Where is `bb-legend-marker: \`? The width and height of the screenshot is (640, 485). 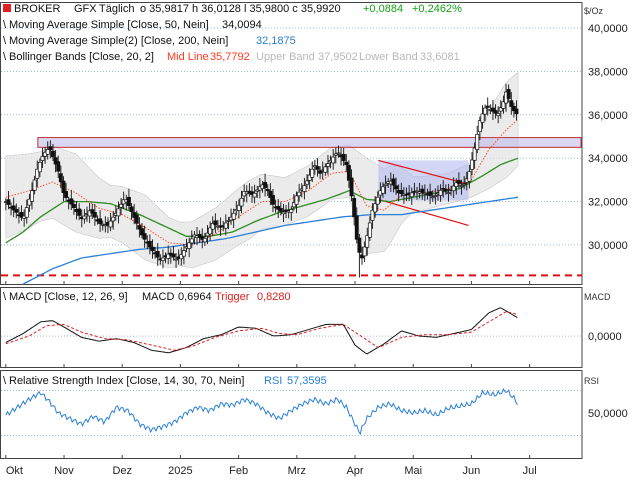 bb-legend-marker: \ is located at coordinates (5, 57).